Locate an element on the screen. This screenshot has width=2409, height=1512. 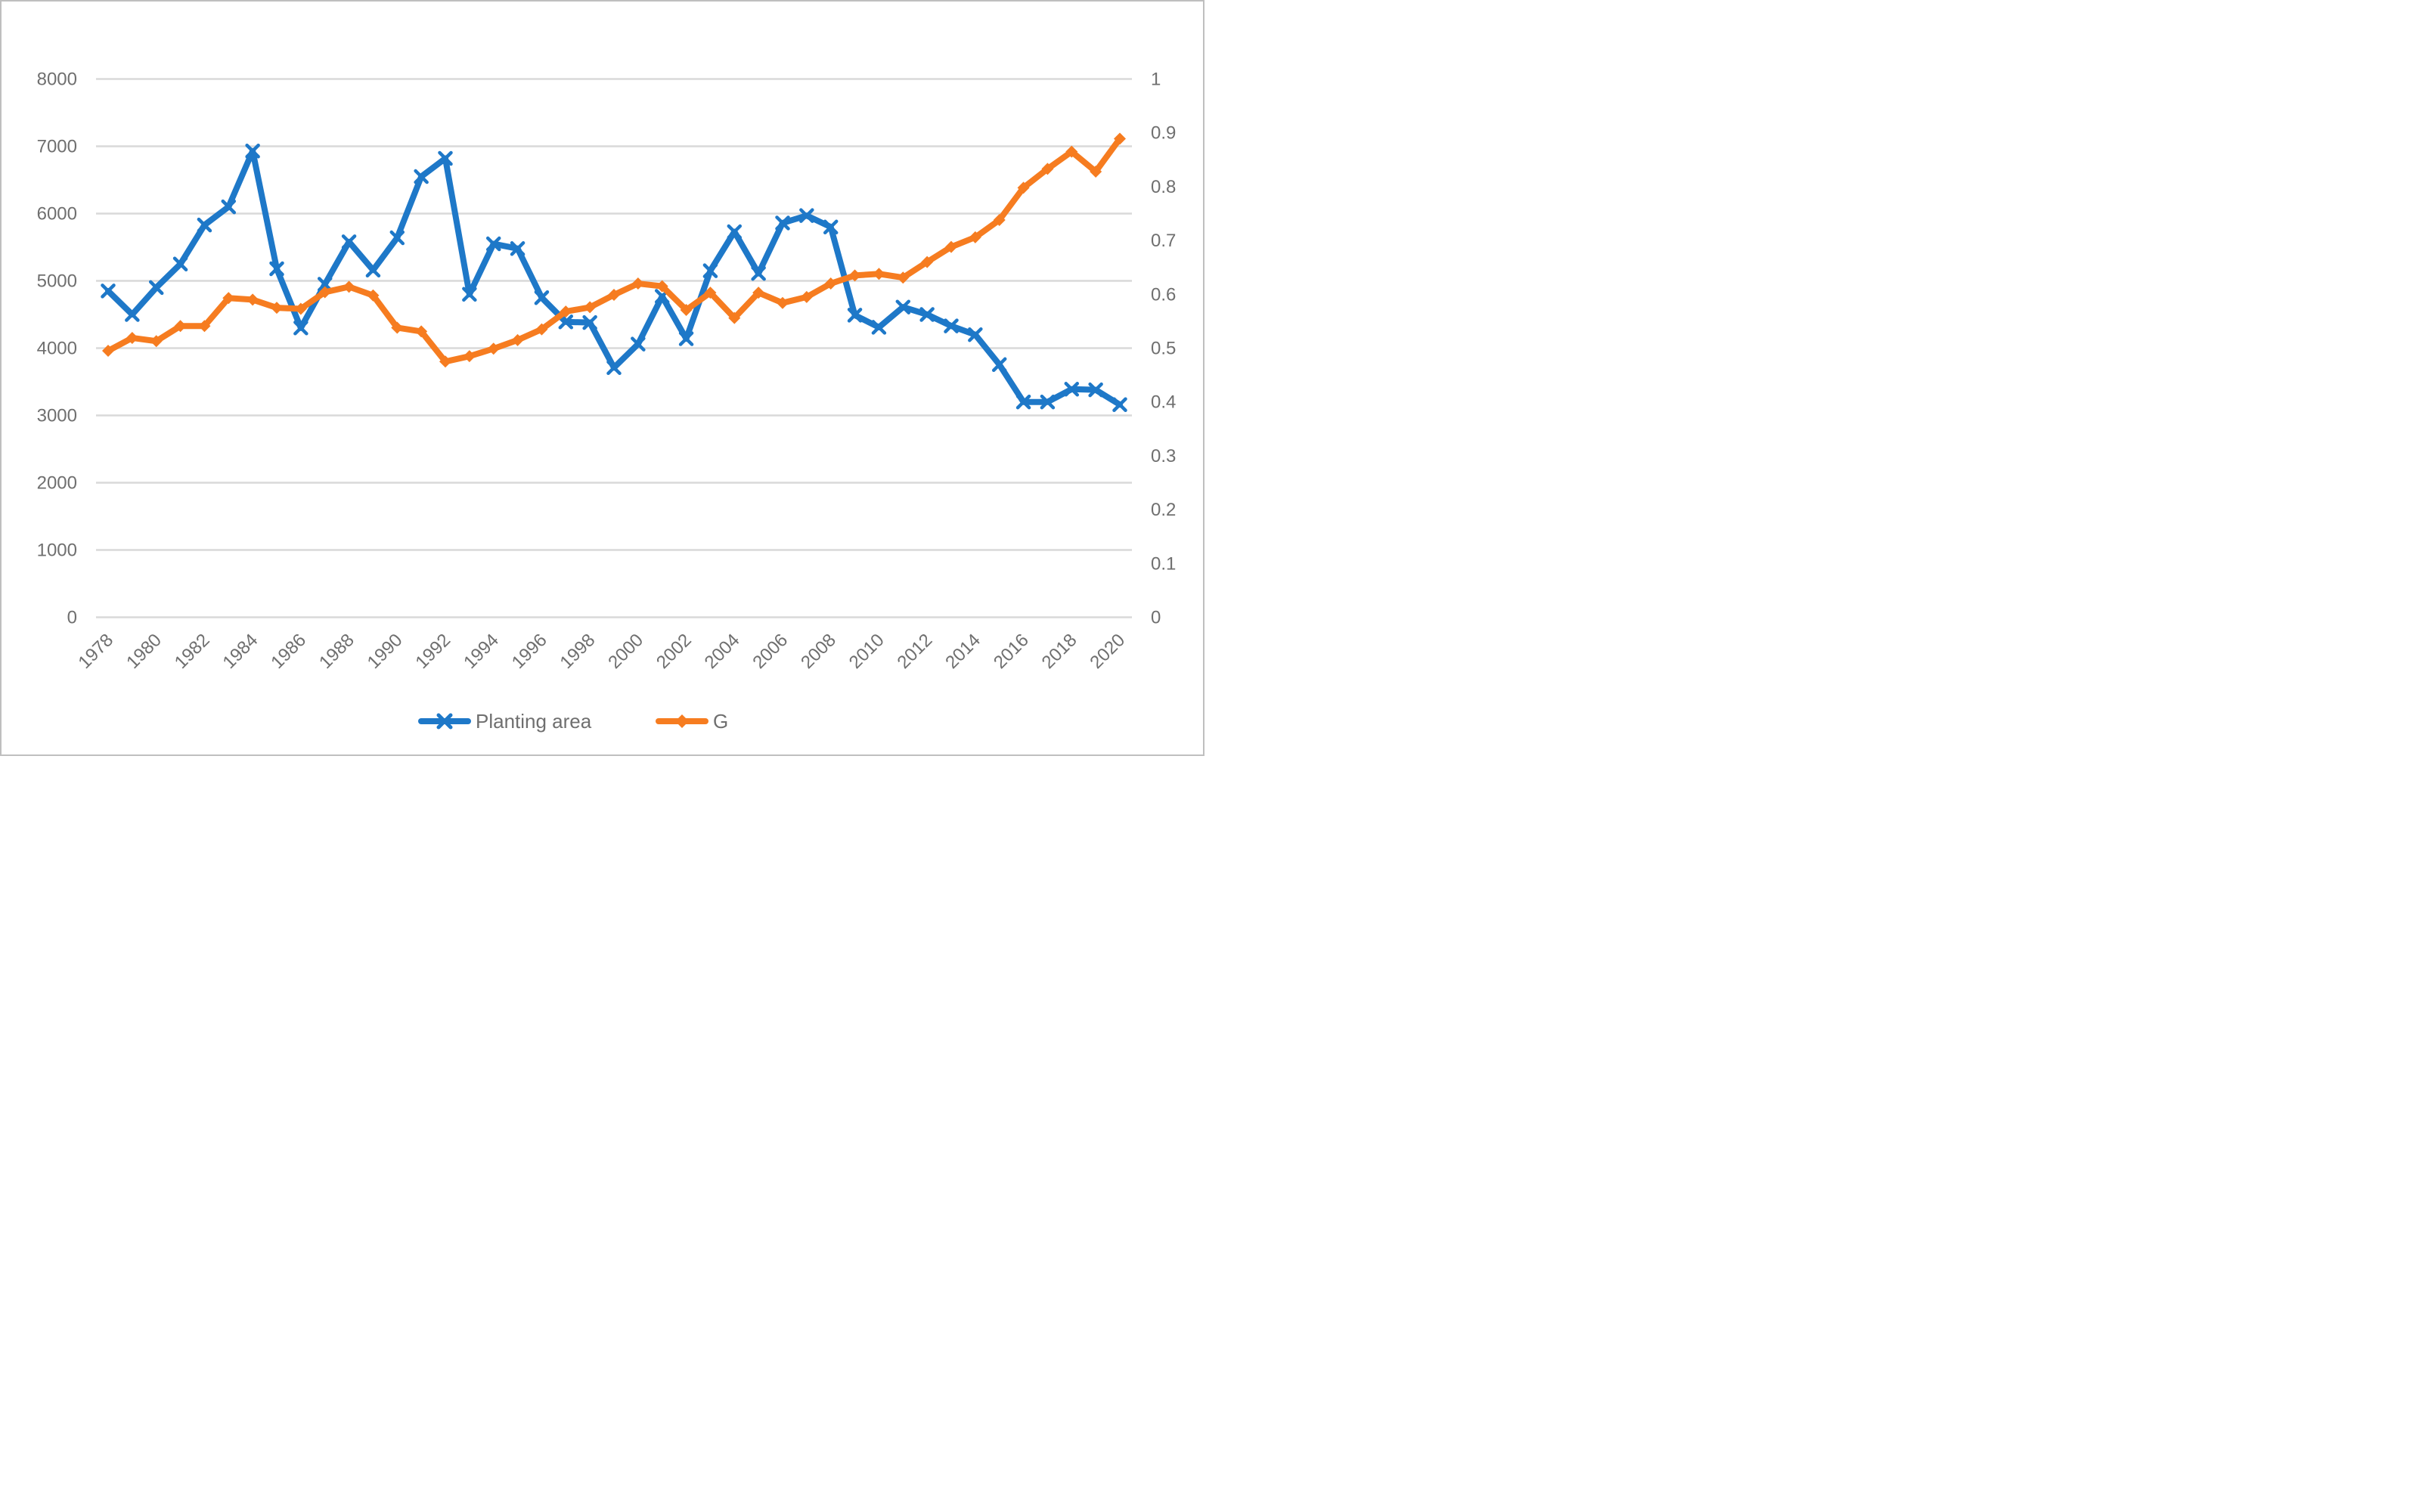
y-axis-tick-label-left: 4000 is located at coordinates (57, 349).